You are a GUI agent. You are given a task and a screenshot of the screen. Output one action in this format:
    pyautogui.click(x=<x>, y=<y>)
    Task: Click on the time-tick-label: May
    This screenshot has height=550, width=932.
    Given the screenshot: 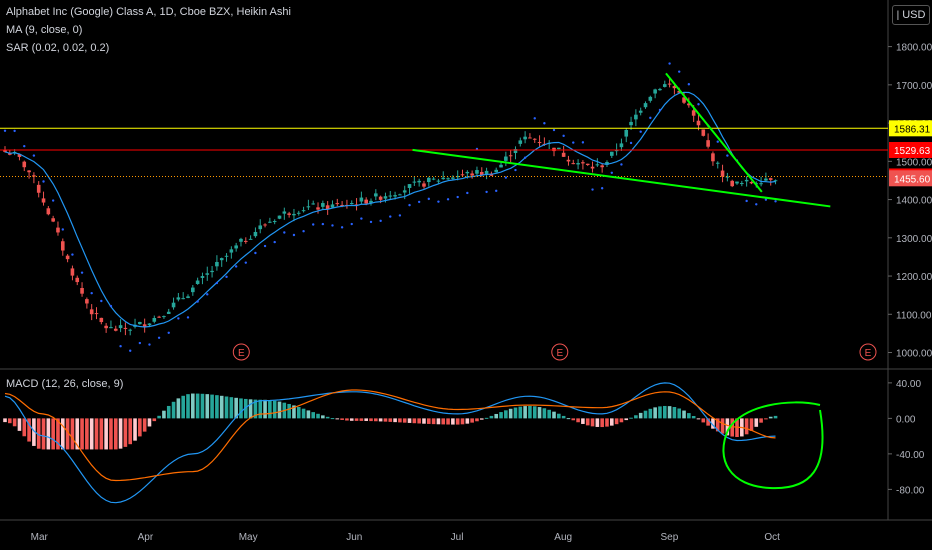 What is the action you would take?
    pyautogui.click(x=248, y=537)
    